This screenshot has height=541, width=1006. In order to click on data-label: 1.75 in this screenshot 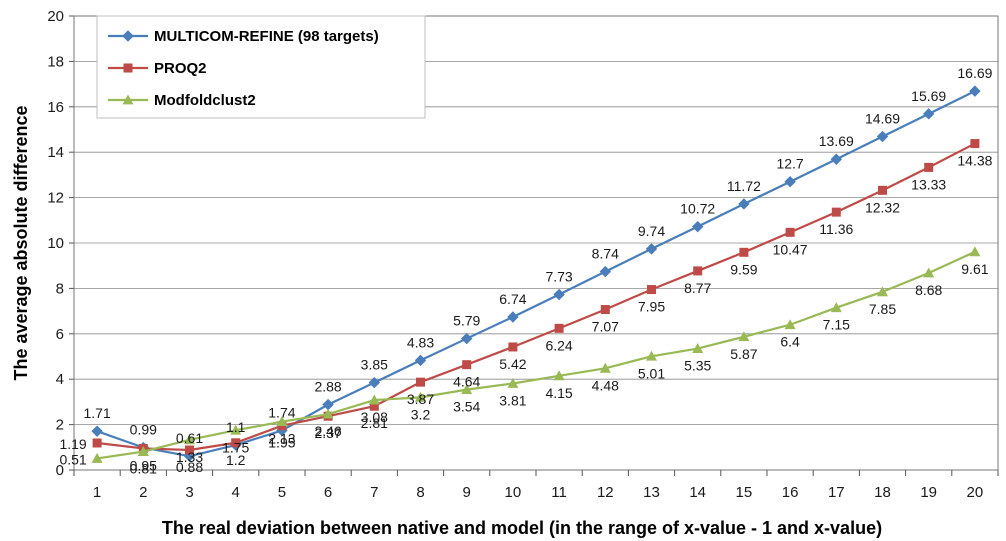, I will do `click(235, 447)`.